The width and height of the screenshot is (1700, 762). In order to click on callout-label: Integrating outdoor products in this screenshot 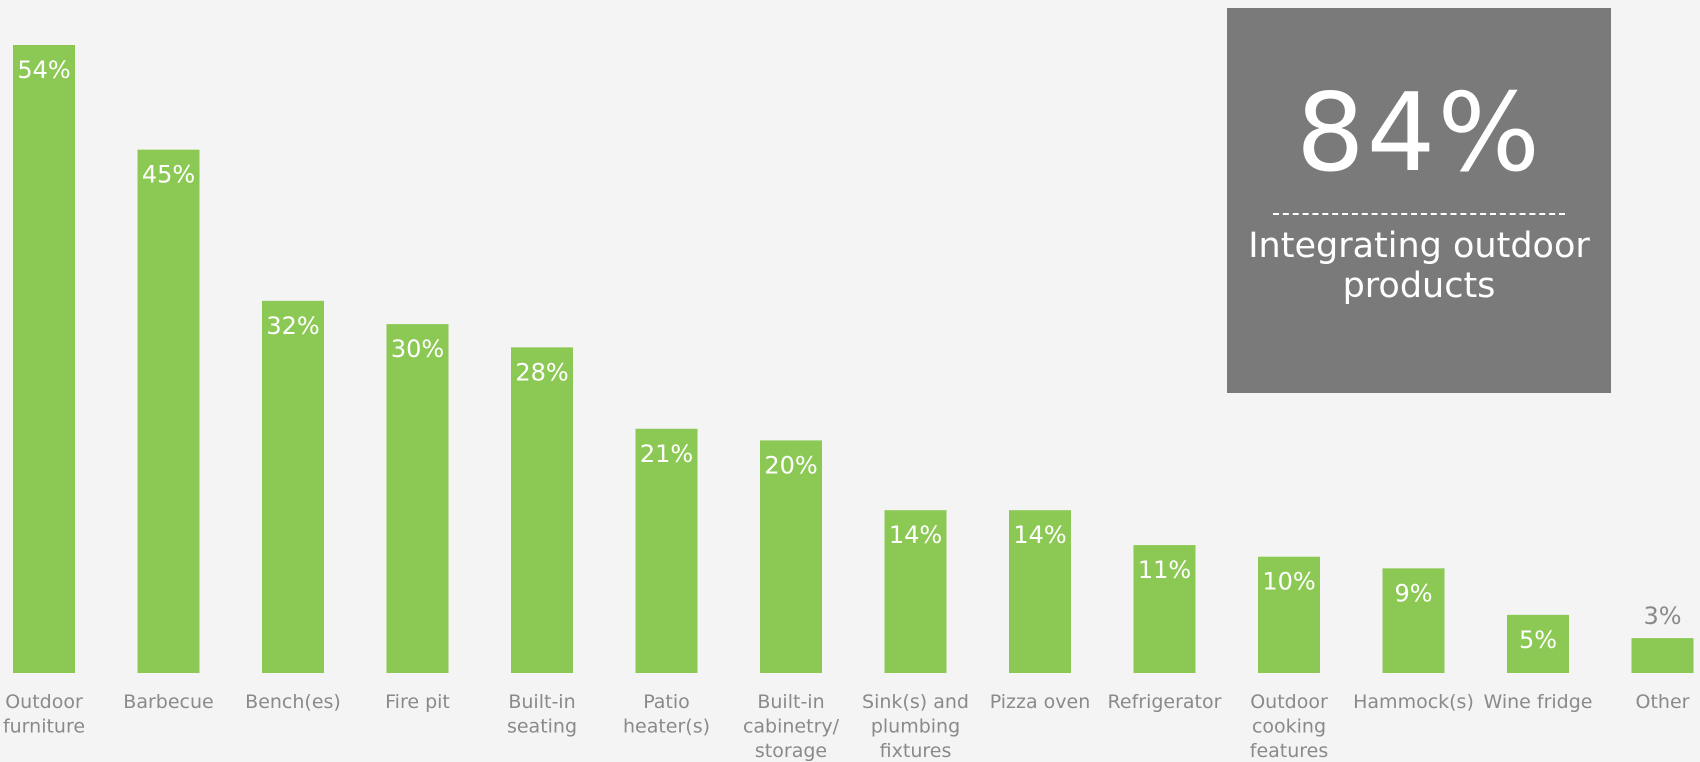, I will do `click(1419, 266)`.